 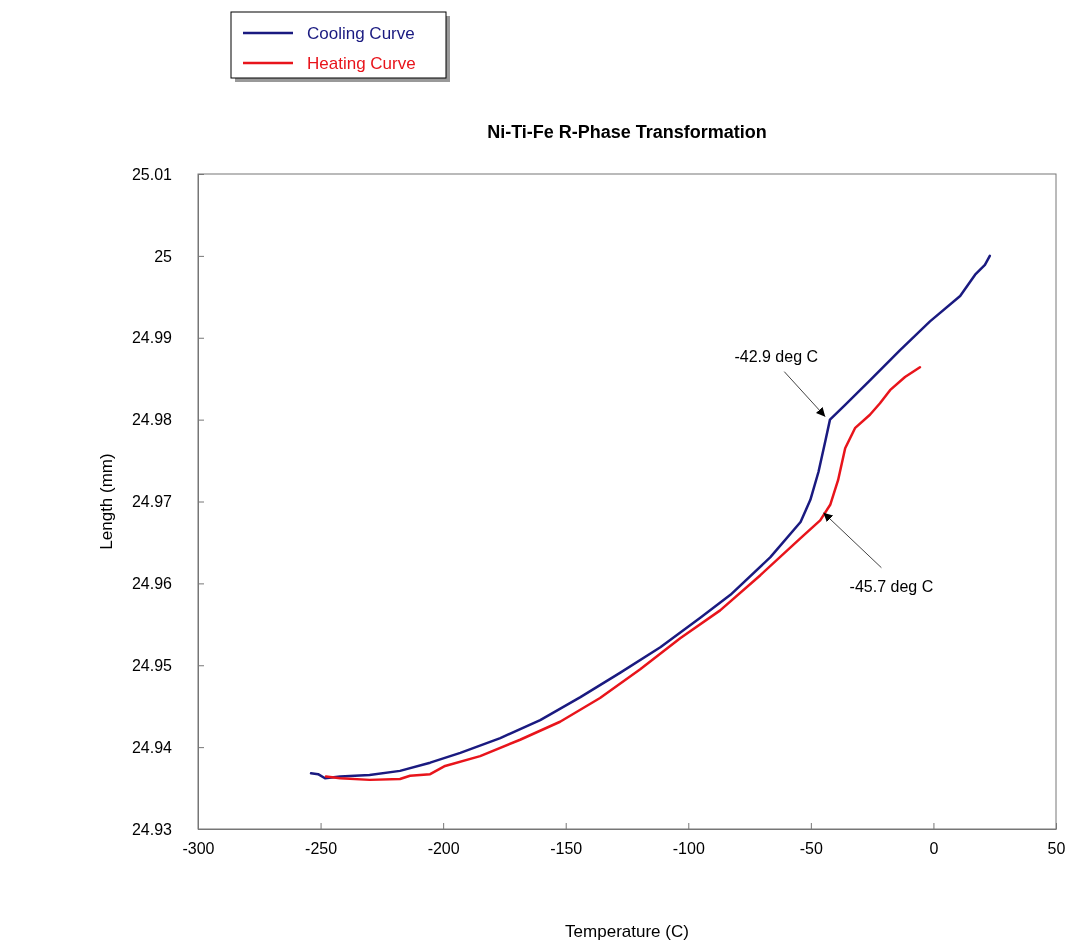 What do you see at coordinates (152, 583) in the screenshot?
I see `y-tick-label: 24.96` at bounding box center [152, 583].